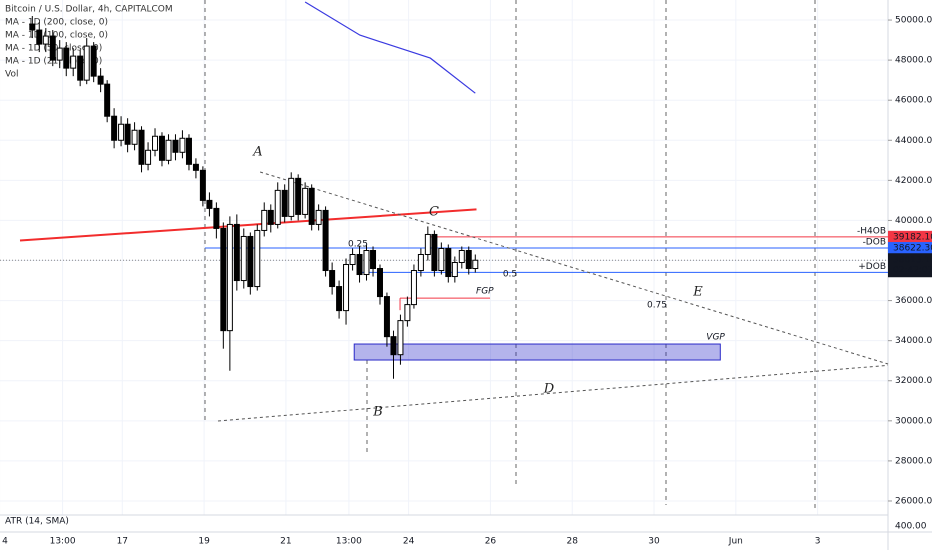 The height and width of the screenshot is (550, 932). I want to click on x-tick-label: 4, so click(5, 542).